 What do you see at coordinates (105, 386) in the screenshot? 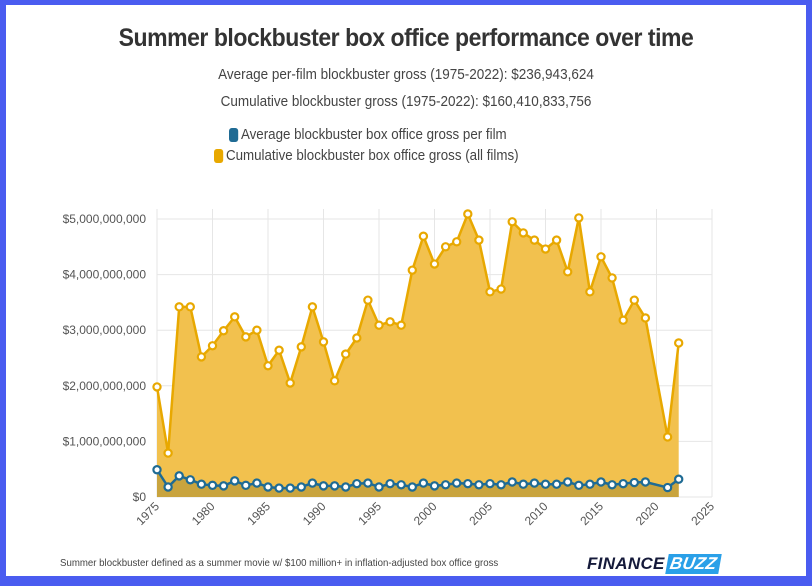
I see `y-tick-label: $2,000,000,000` at bounding box center [105, 386].